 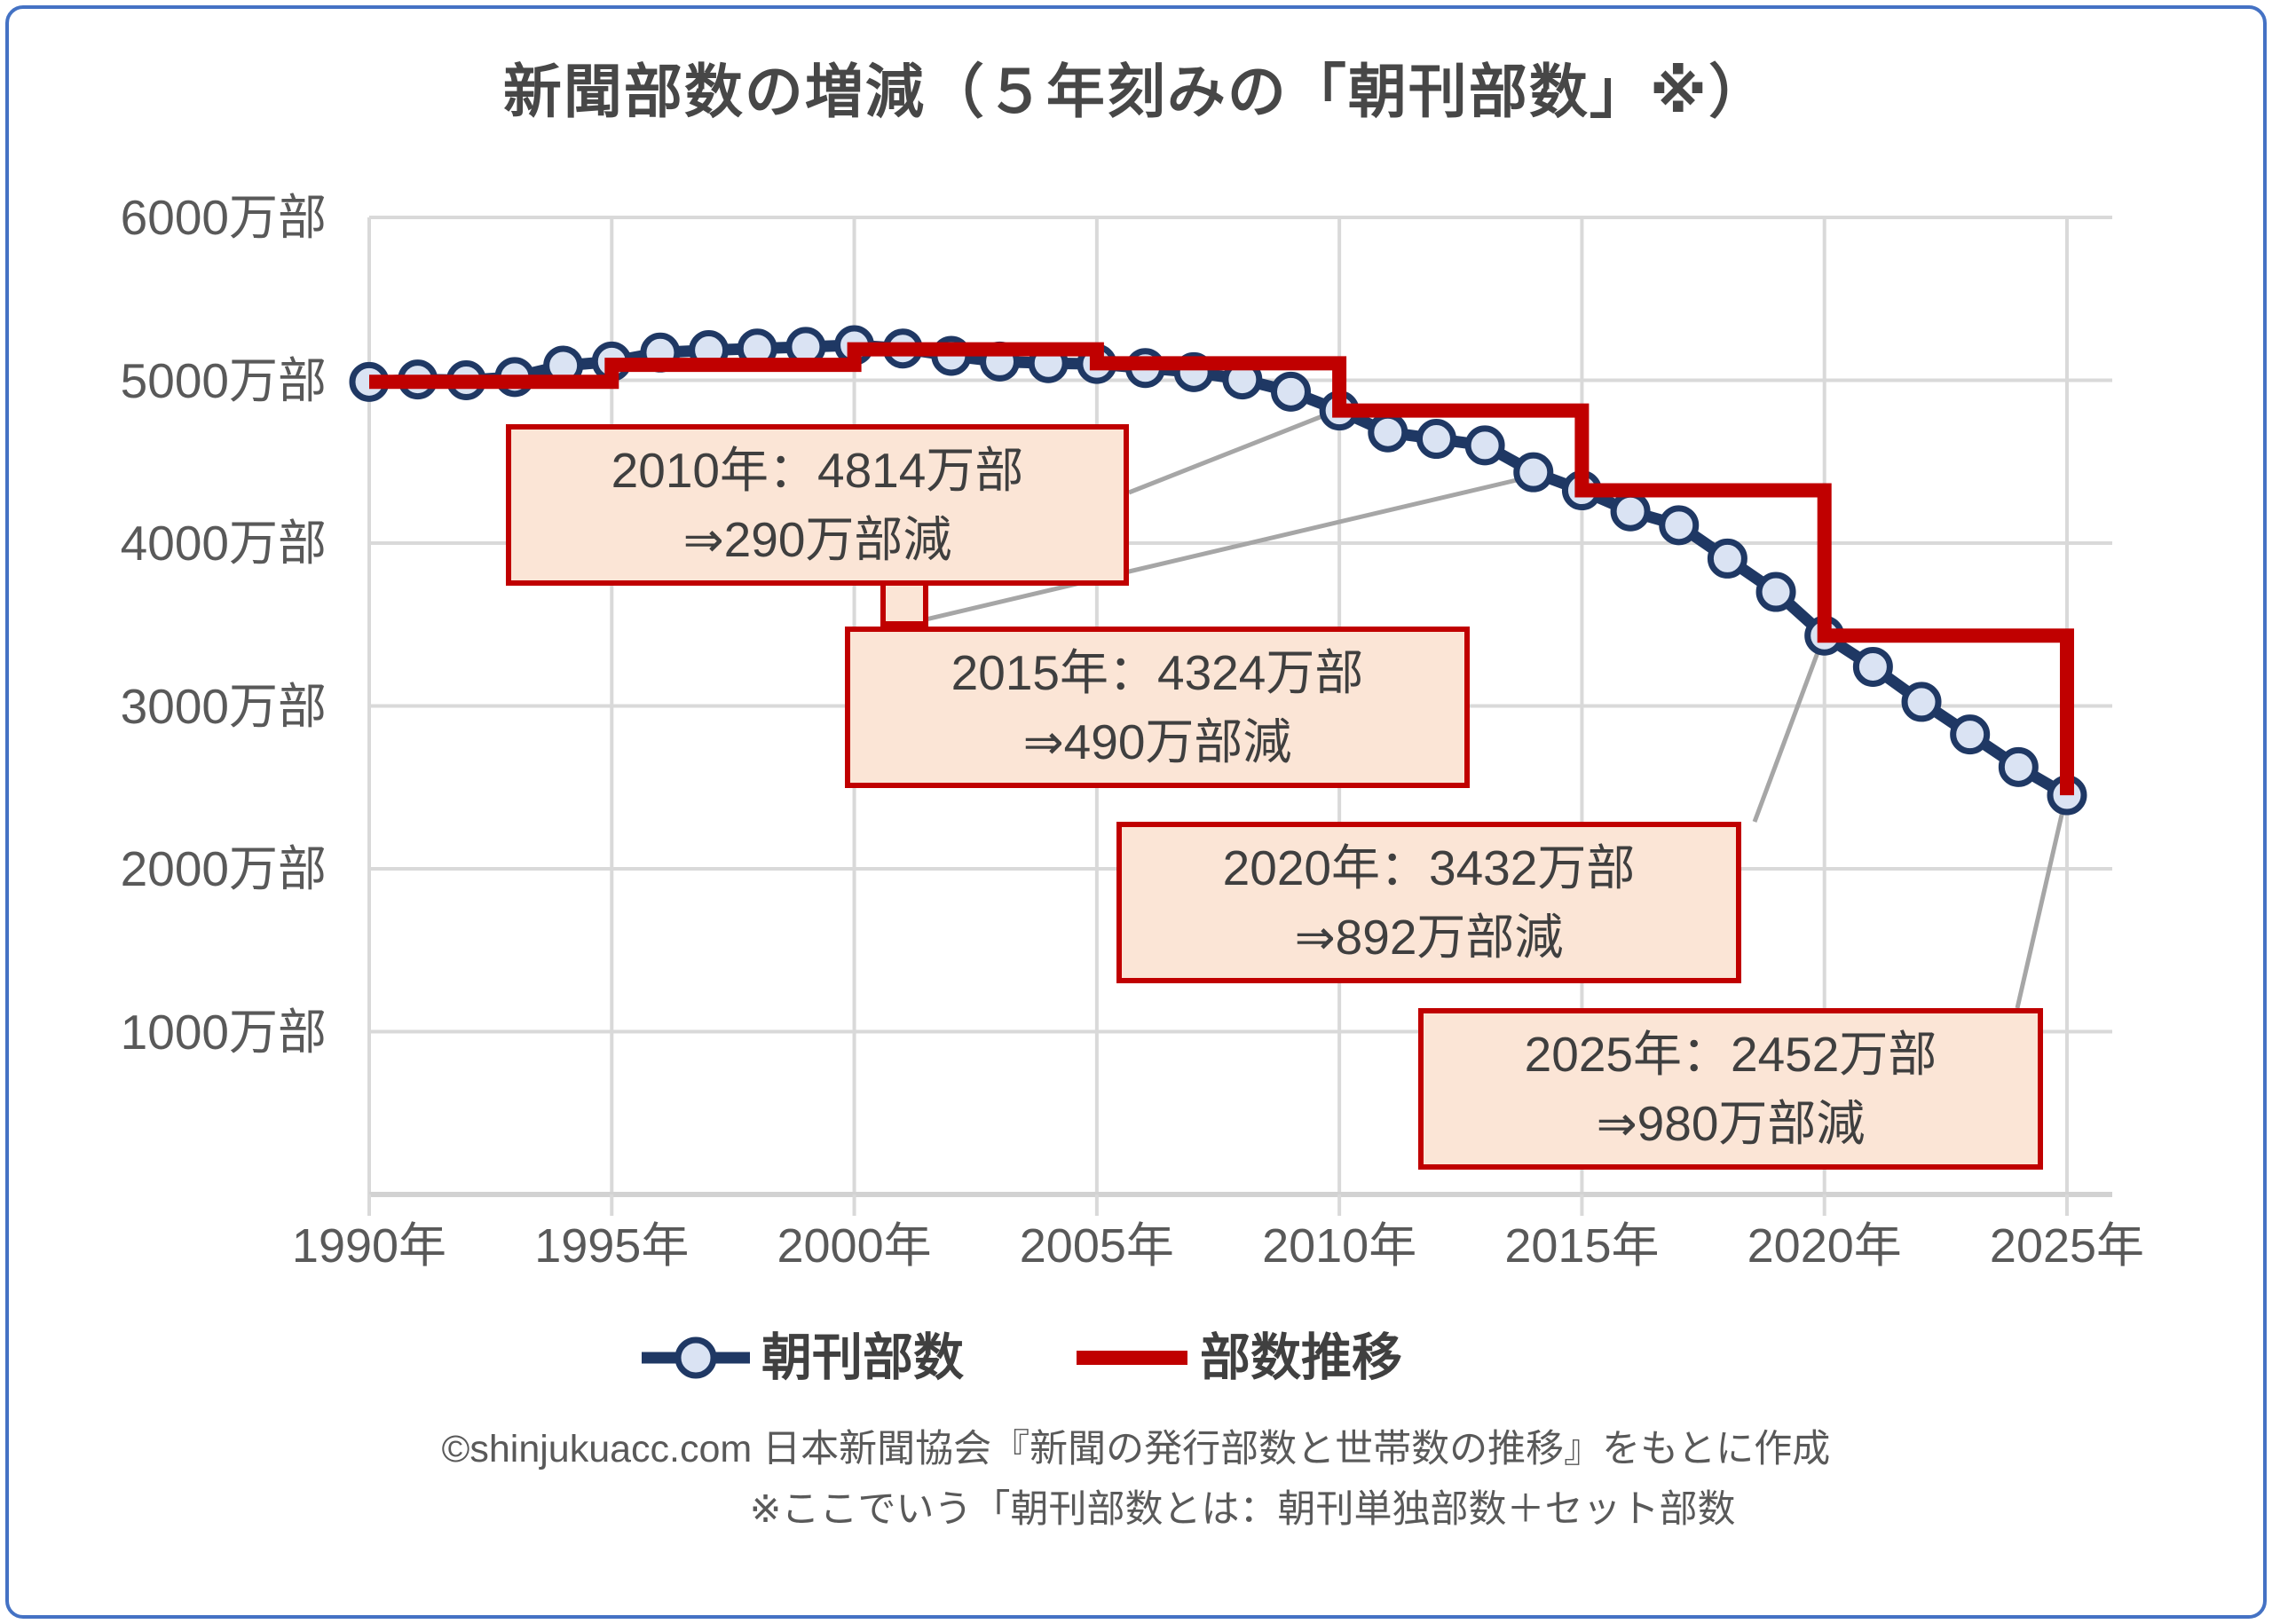 What do you see at coordinates (223, 1032) in the screenshot?
I see `y-axis-label: 1000万部` at bounding box center [223, 1032].